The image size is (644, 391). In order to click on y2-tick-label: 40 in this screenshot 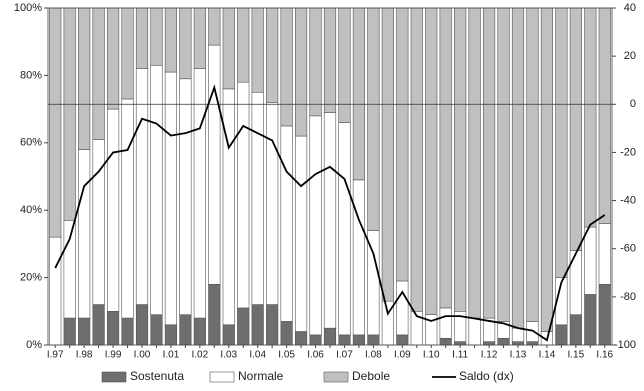, I will do `click(630, 8)`.